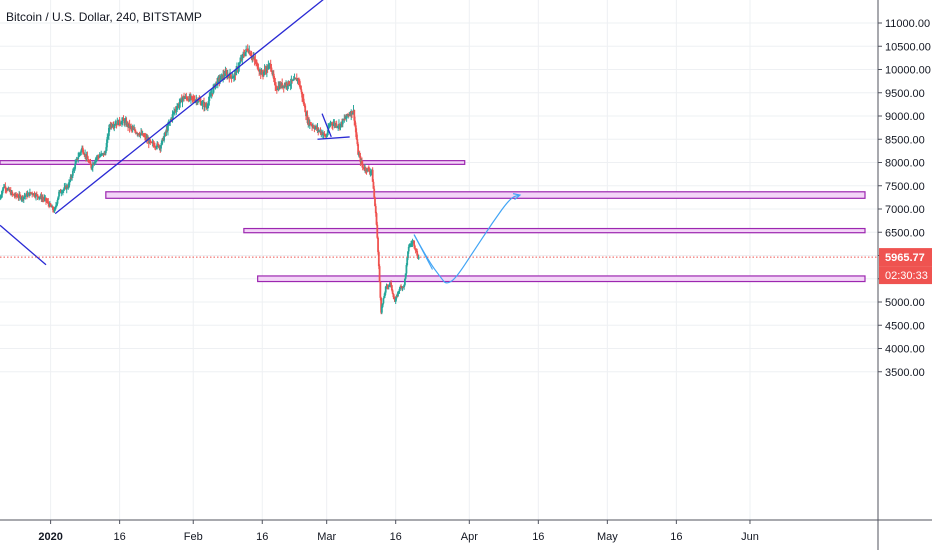 The width and height of the screenshot is (932, 555). I want to click on x-tick-label: 16, so click(538, 537).